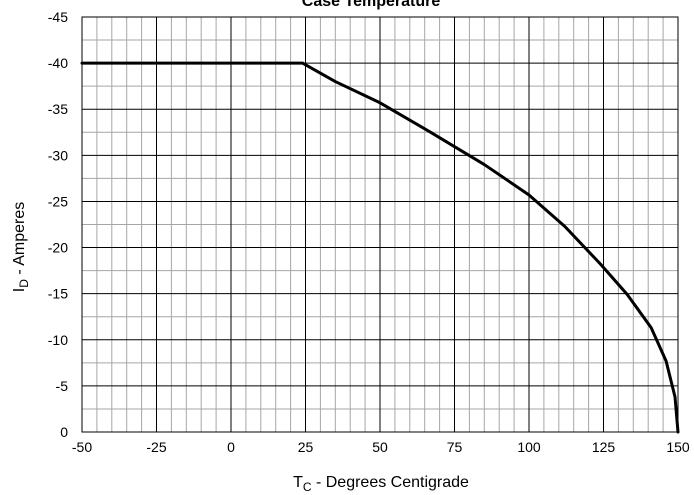 This screenshot has height=495, width=694. Describe the element at coordinates (58, 109) in the screenshot. I see `y-tick-label: -35` at that location.